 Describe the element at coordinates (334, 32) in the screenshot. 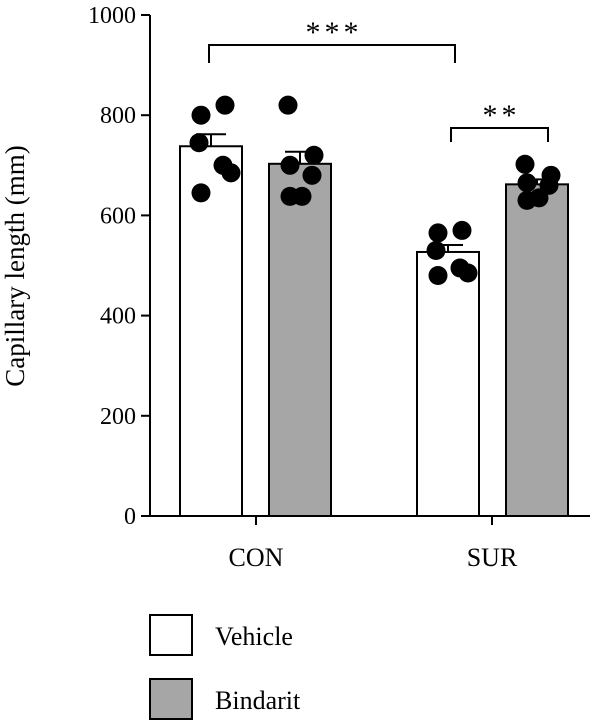

I see `significance-label: ***` at that location.